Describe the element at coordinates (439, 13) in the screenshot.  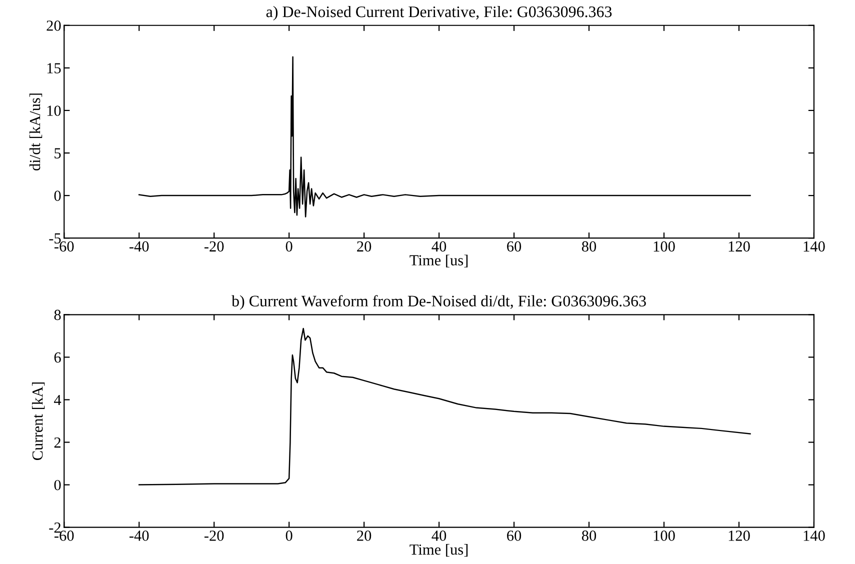
I see `chart-title: a) De-Noised Current Derivative, File: G0363096.363` at that location.